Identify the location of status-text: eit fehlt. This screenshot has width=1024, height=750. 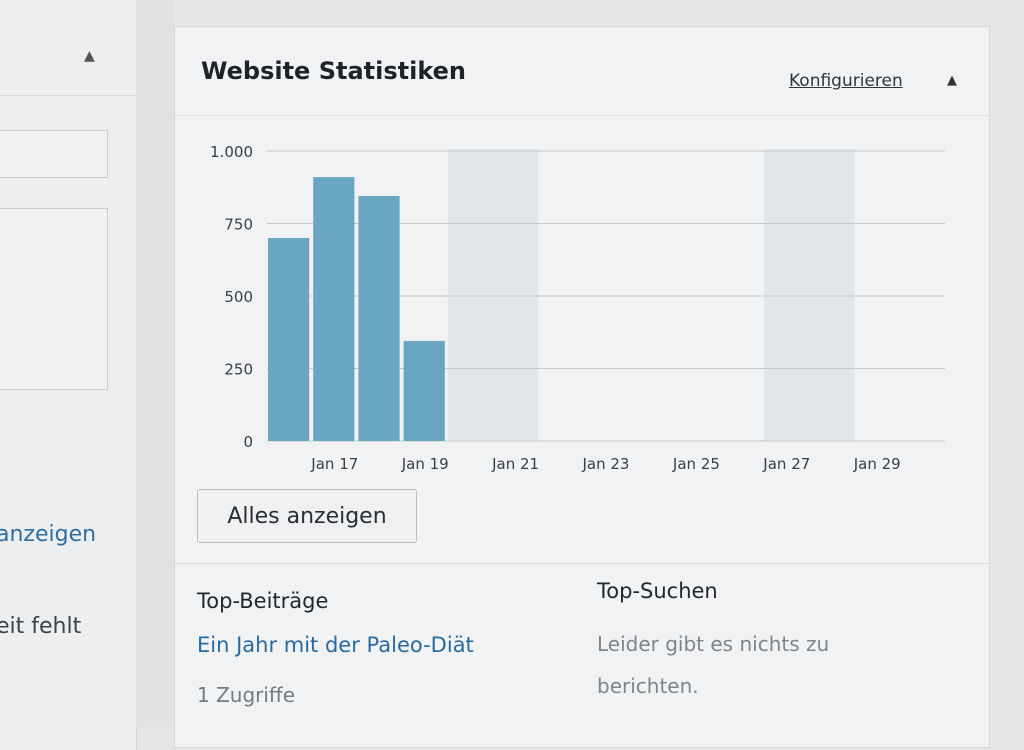
(41, 626).